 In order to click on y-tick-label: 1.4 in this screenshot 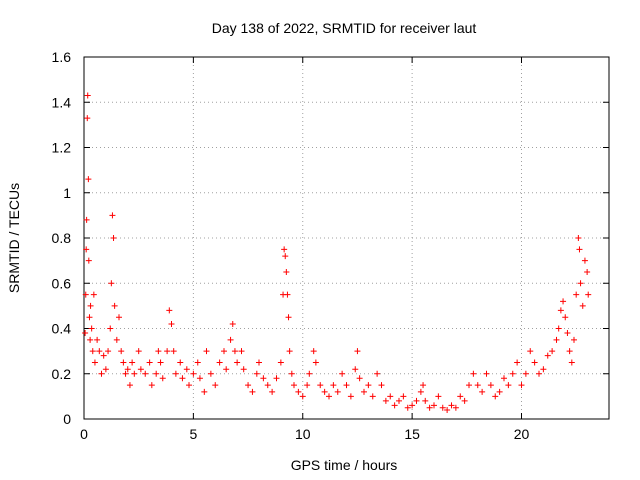, I will do `click(62, 102)`.